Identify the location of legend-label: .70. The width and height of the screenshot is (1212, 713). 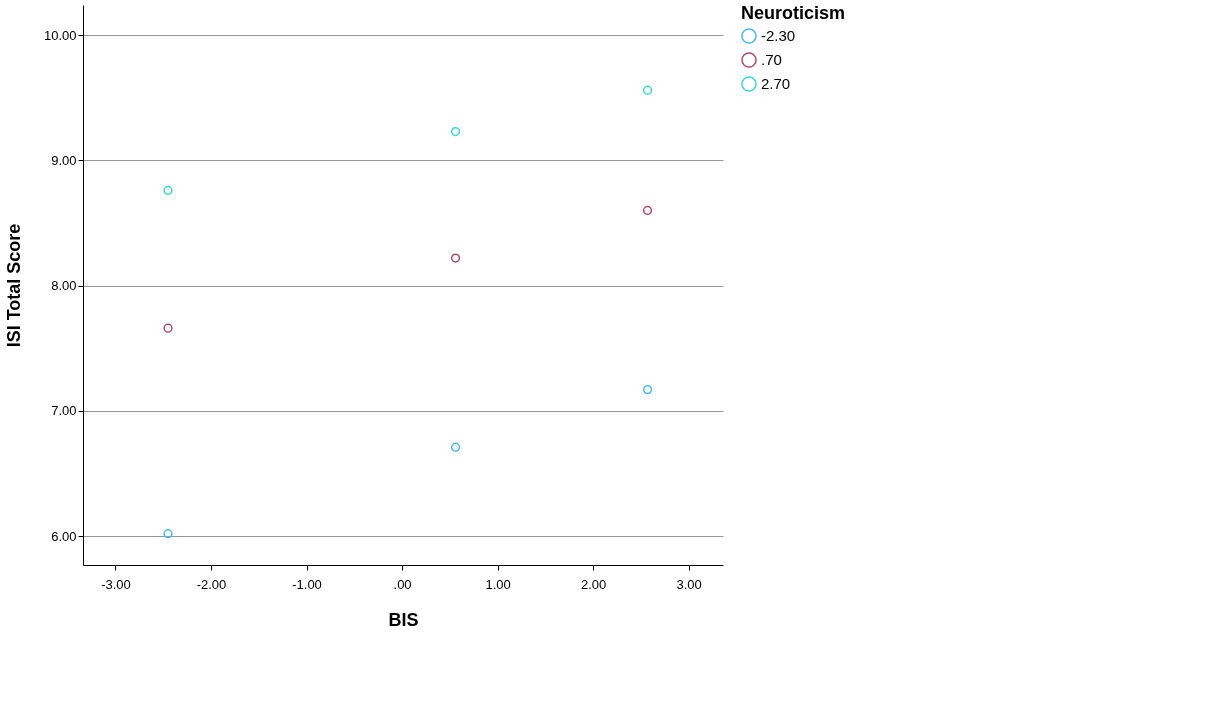
(771, 59).